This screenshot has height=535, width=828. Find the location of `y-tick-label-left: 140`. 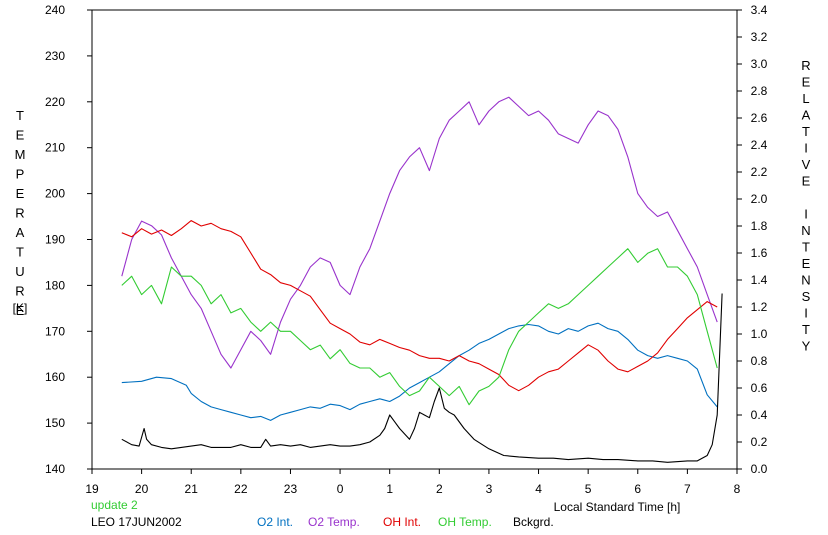

y-tick-label-left: 140 is located at coordinates (55, 469).